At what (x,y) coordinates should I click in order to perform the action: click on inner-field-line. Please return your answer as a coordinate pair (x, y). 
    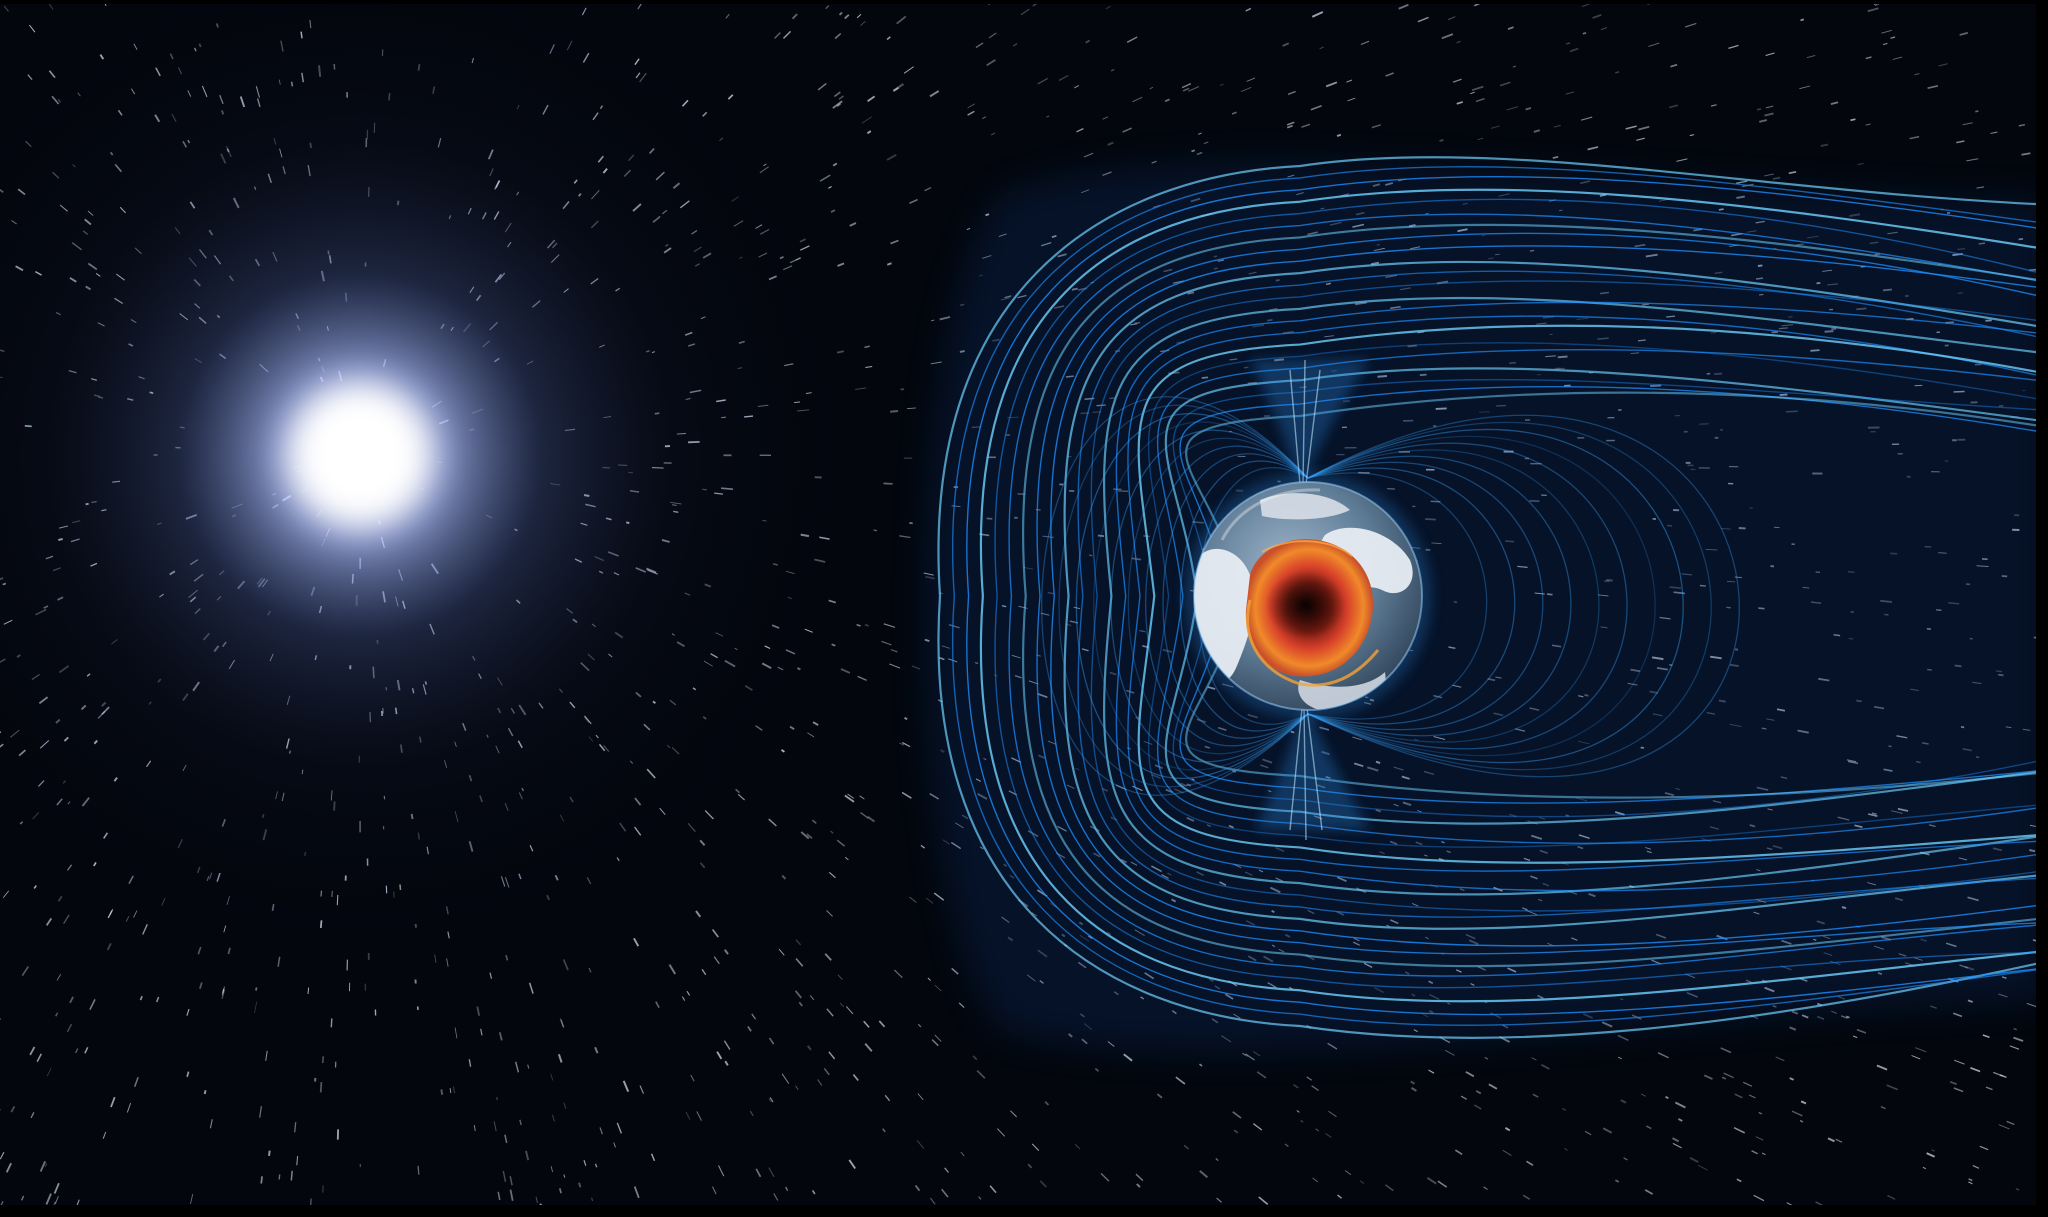
    Looking at the image, I should click on (1347, 596).